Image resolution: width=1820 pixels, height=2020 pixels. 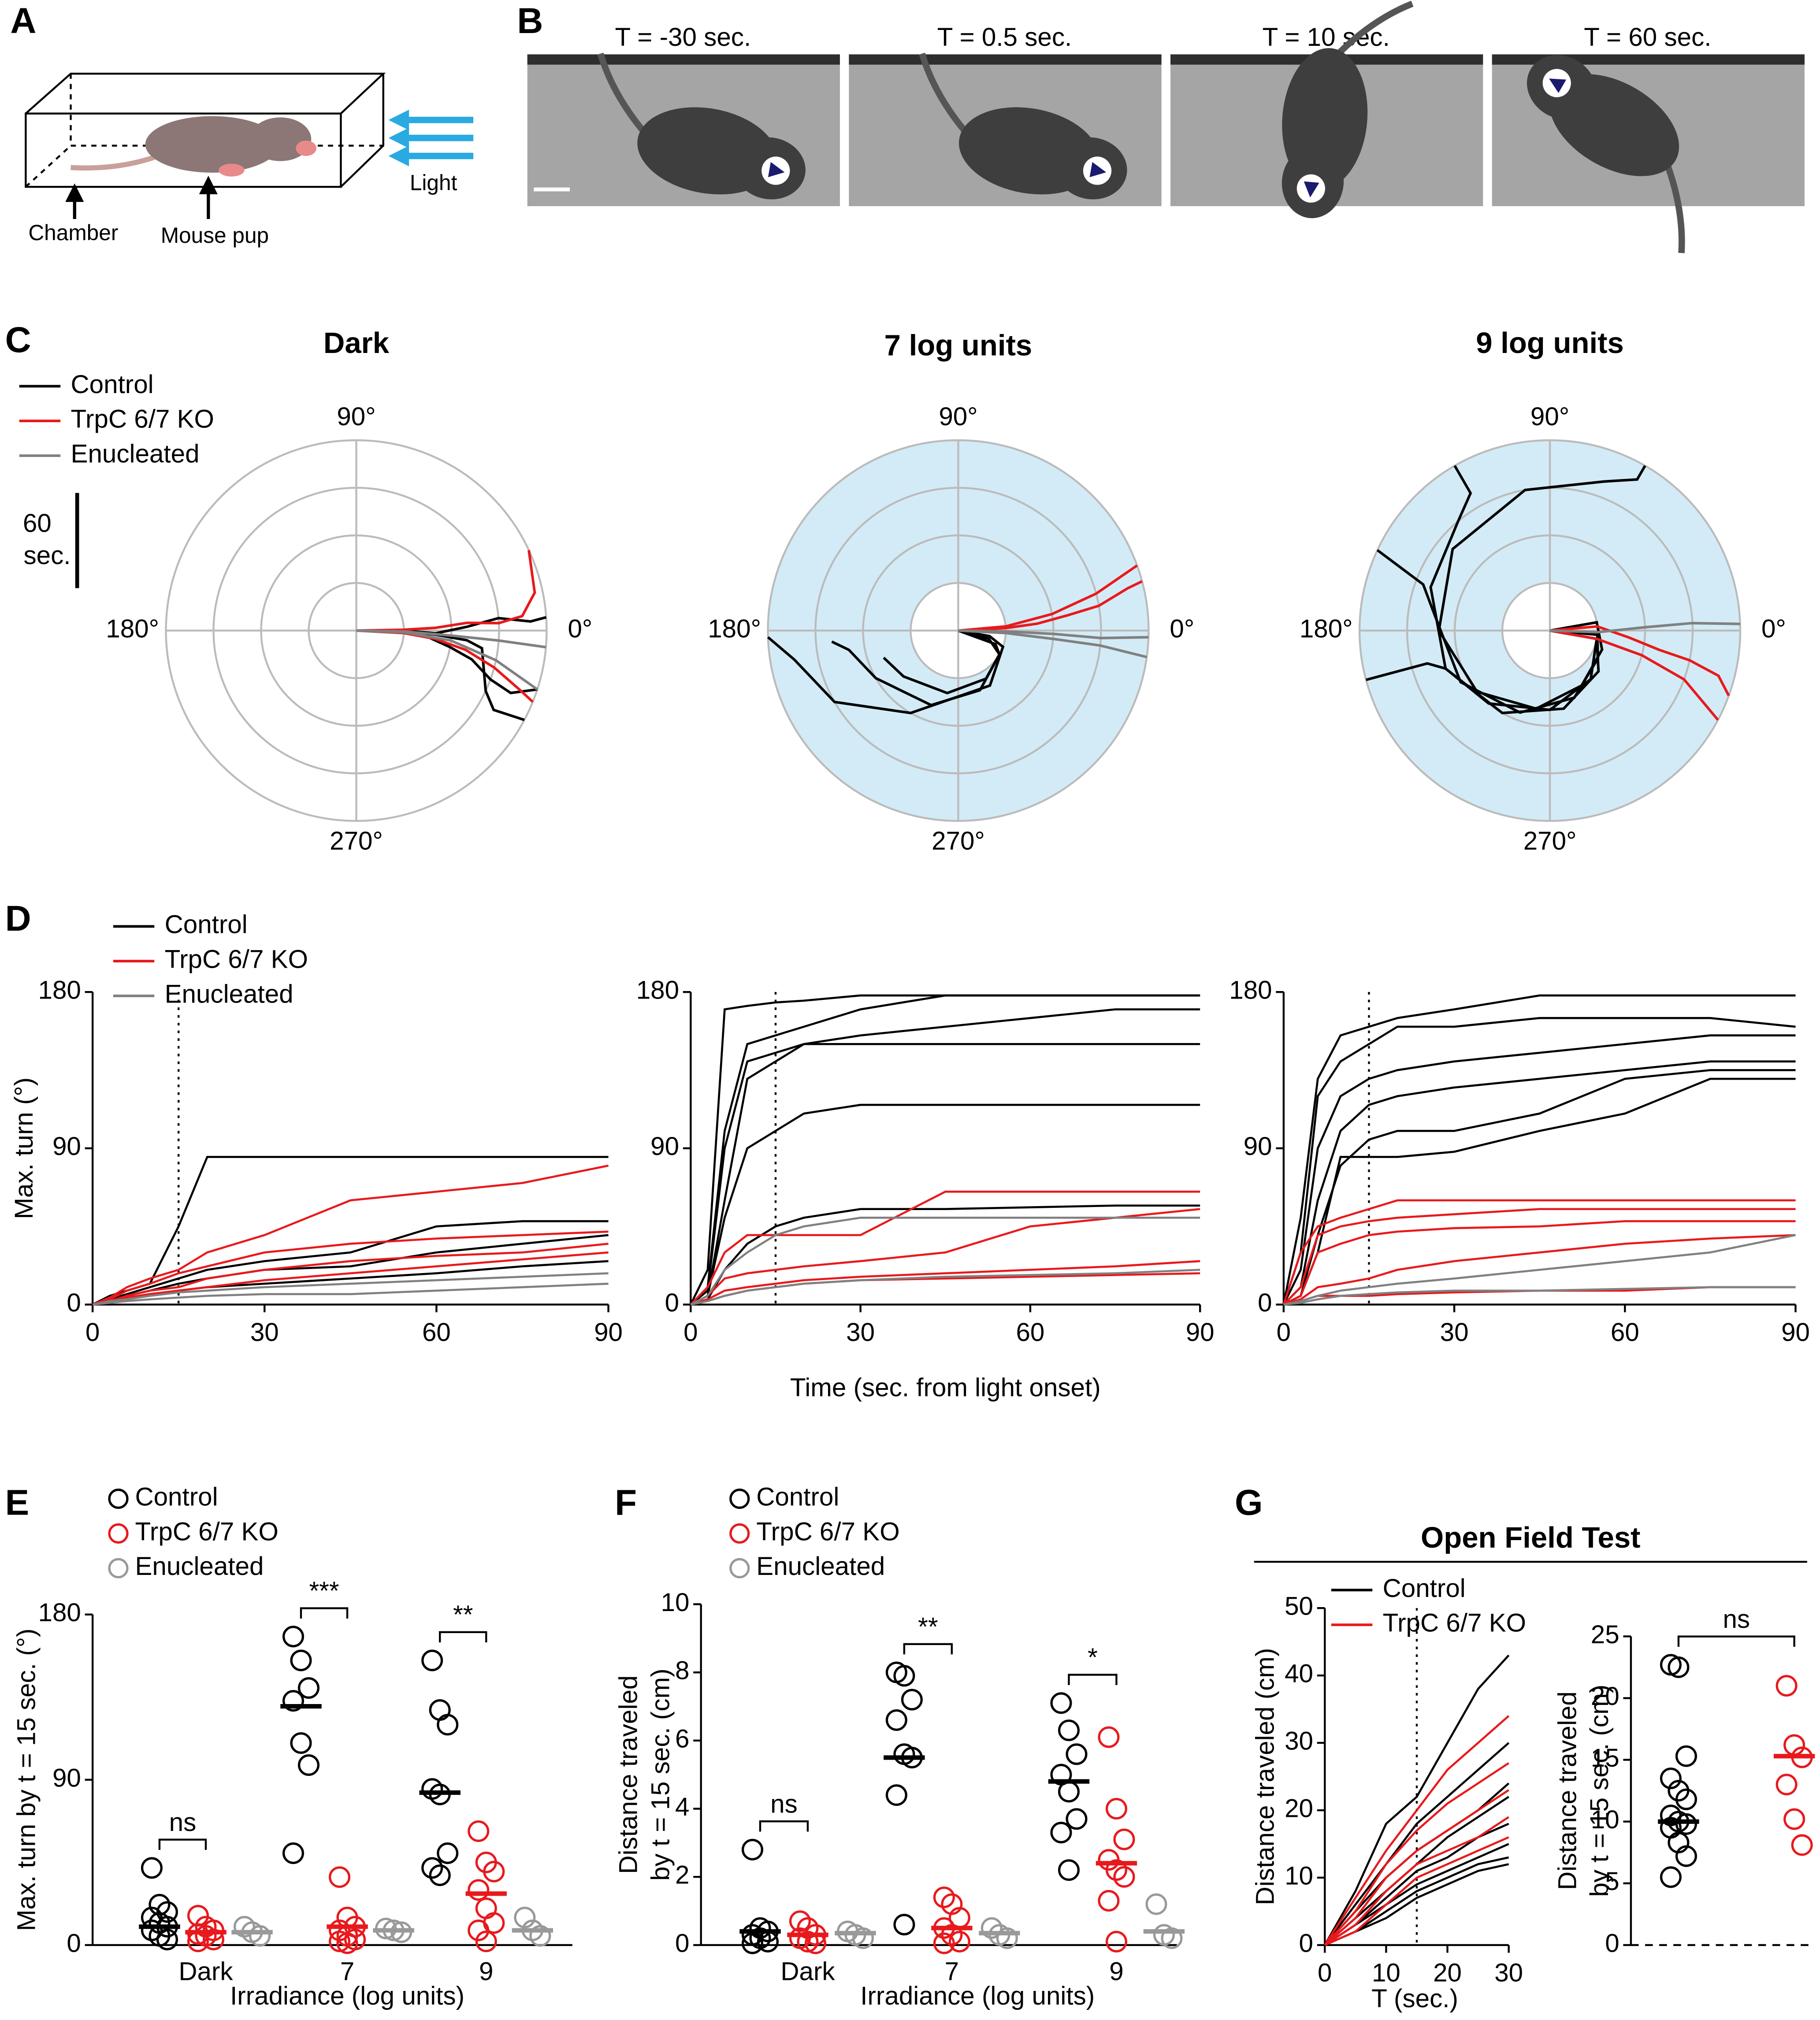 I want to click on scale-bar-unit: sec., so click(x=47, y=555).